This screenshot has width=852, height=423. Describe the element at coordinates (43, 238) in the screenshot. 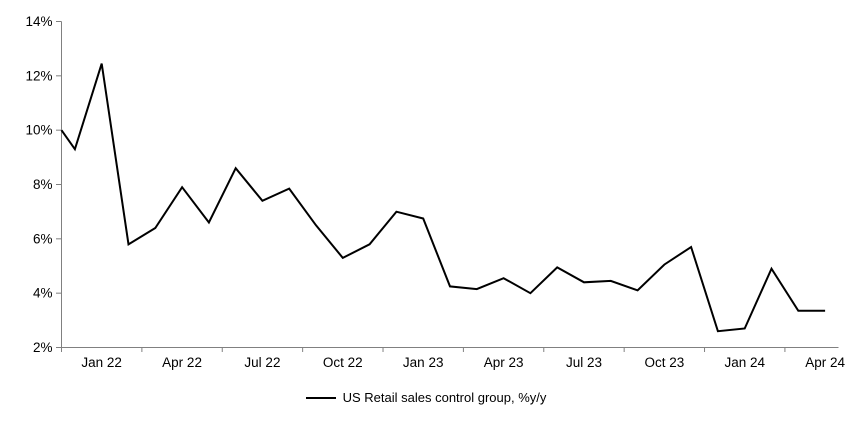

I see `y-axis-tick-label: 6%` at that location.